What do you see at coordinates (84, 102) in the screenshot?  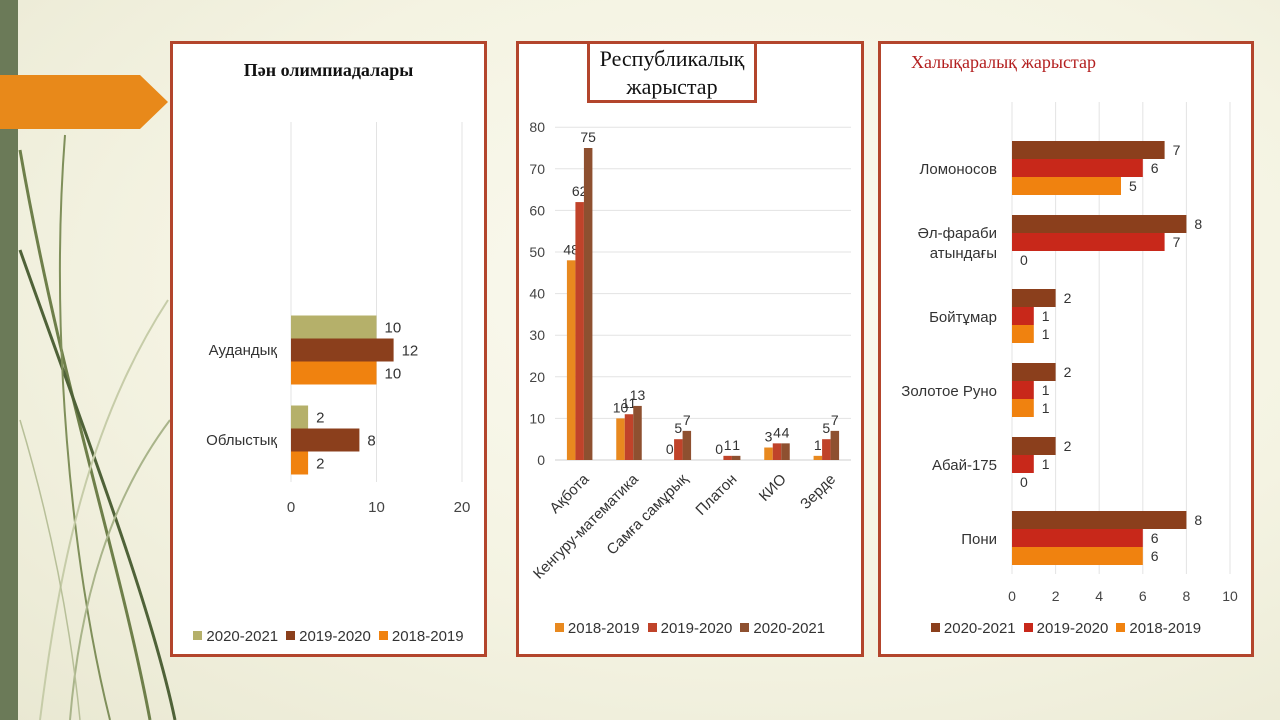 I see `orange-arrow-tab` at bounding box center [84, 102].